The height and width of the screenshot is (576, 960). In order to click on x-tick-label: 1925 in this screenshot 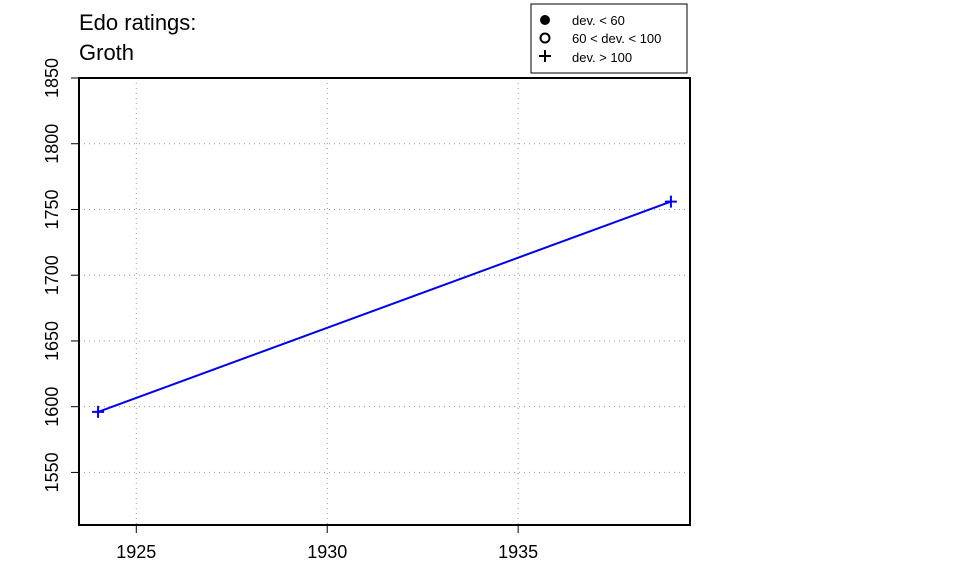, I will do `click(136, 552)`.